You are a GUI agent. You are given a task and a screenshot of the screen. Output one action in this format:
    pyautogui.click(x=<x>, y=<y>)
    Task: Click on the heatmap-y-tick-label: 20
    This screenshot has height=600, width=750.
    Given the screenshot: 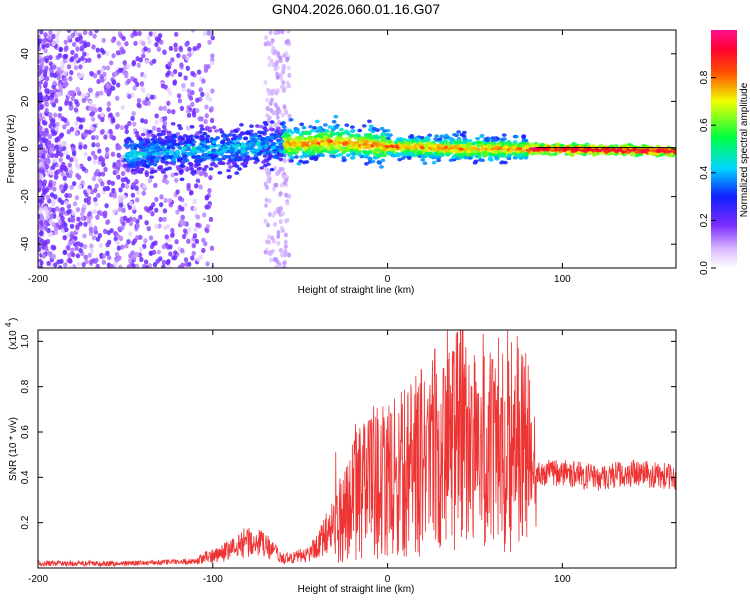 What is the action you would take?
    pyautogui.click(x=25, y=101)
    